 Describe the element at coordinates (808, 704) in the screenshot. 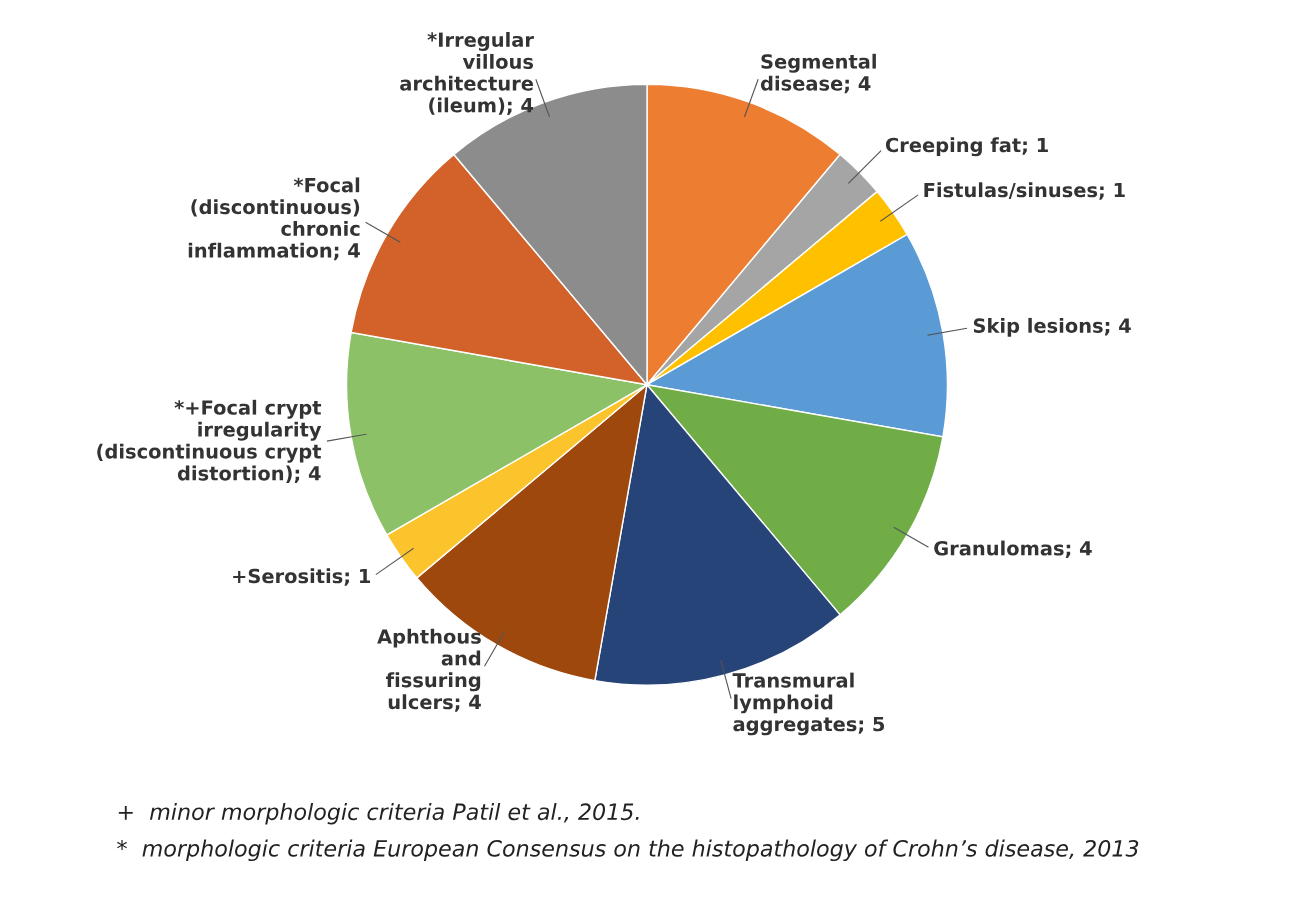

I see `slice-label: Transmural lymphoid aggregates; 5` at that location.